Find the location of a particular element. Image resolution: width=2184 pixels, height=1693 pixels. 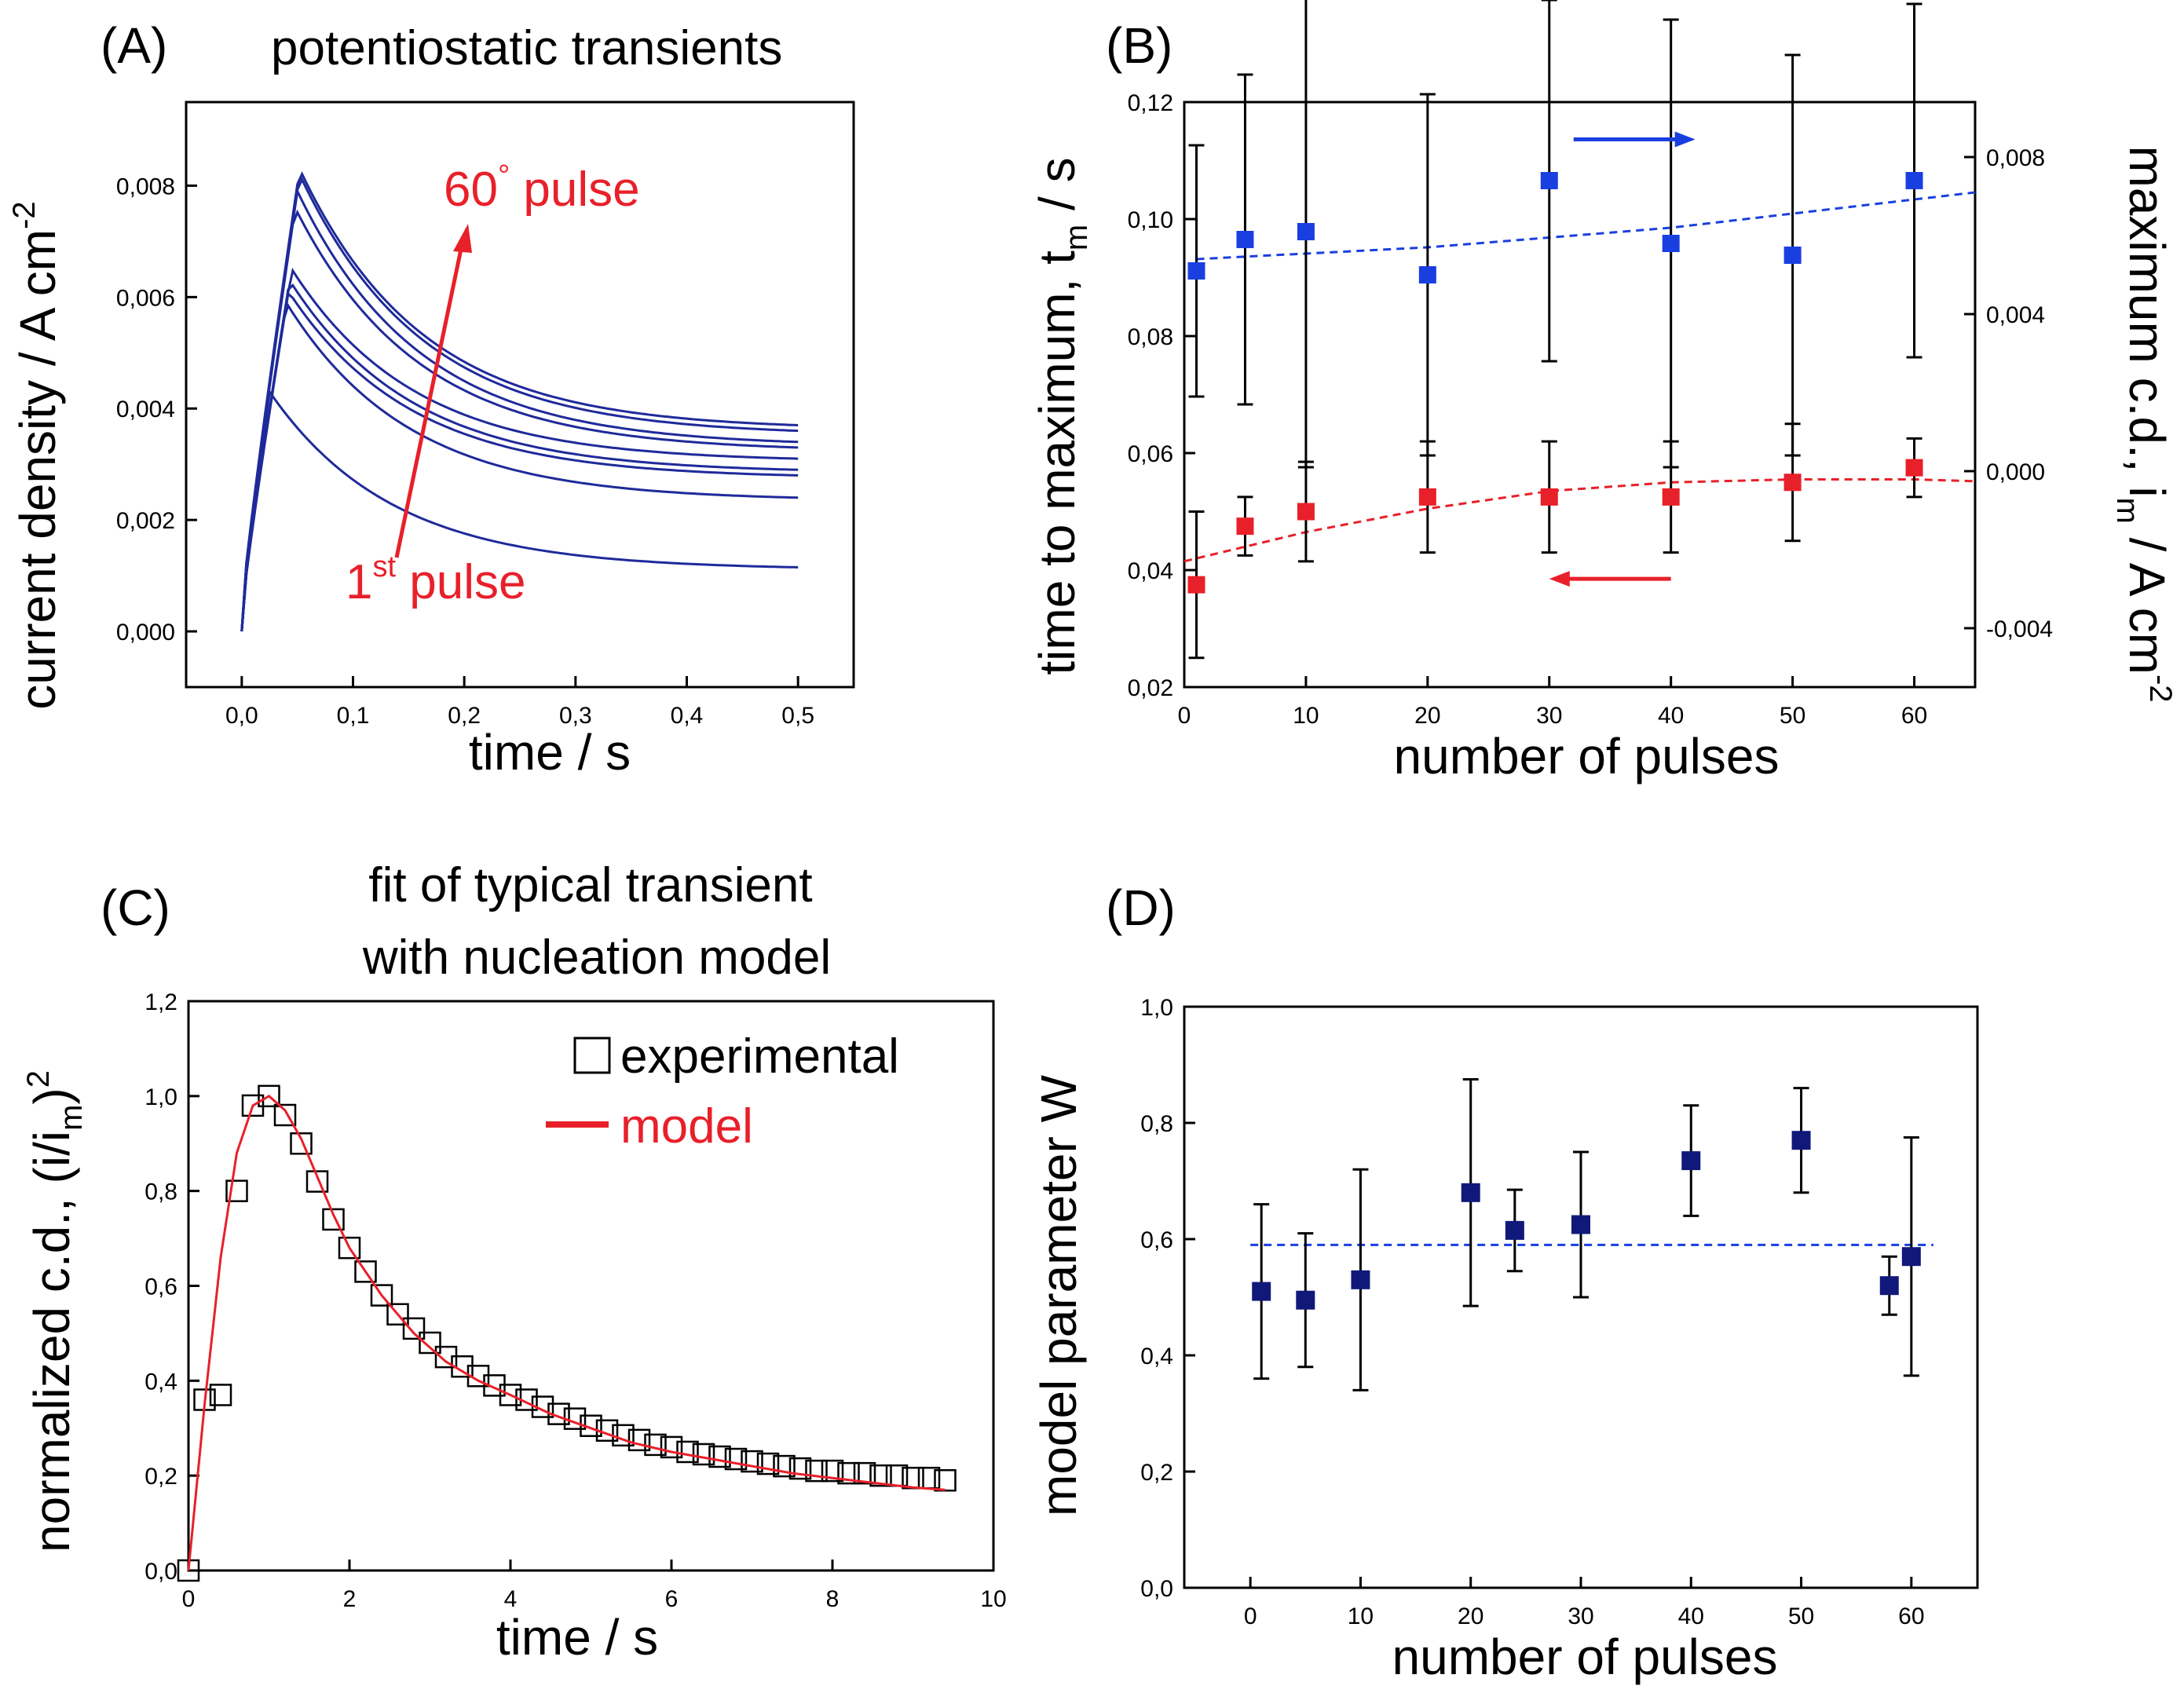

panel-d-x-tick-label: 40 is located at coordinates (1691, 1616).